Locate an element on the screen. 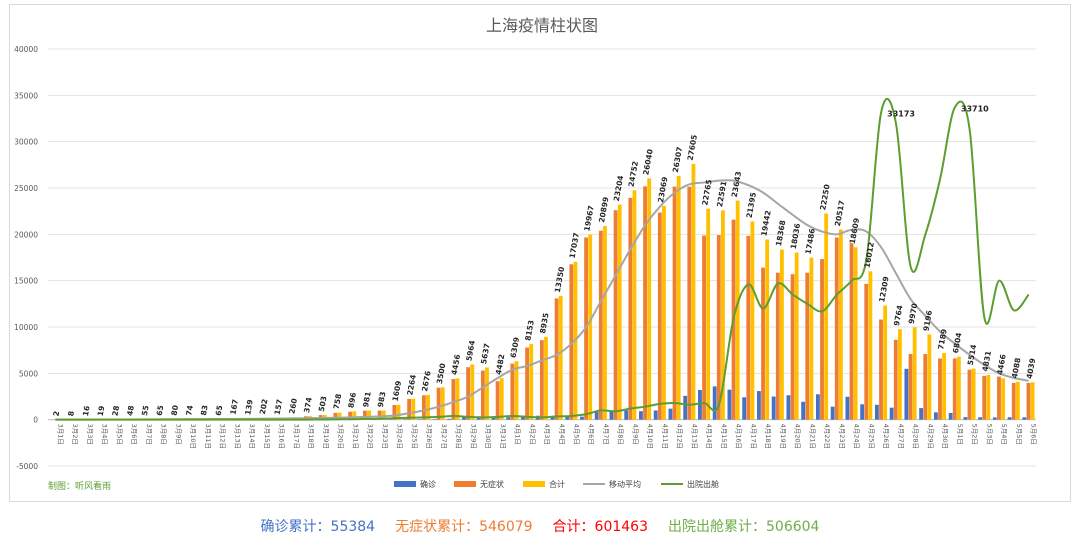  data-label: 20899 is located at coordinates (603, 209).